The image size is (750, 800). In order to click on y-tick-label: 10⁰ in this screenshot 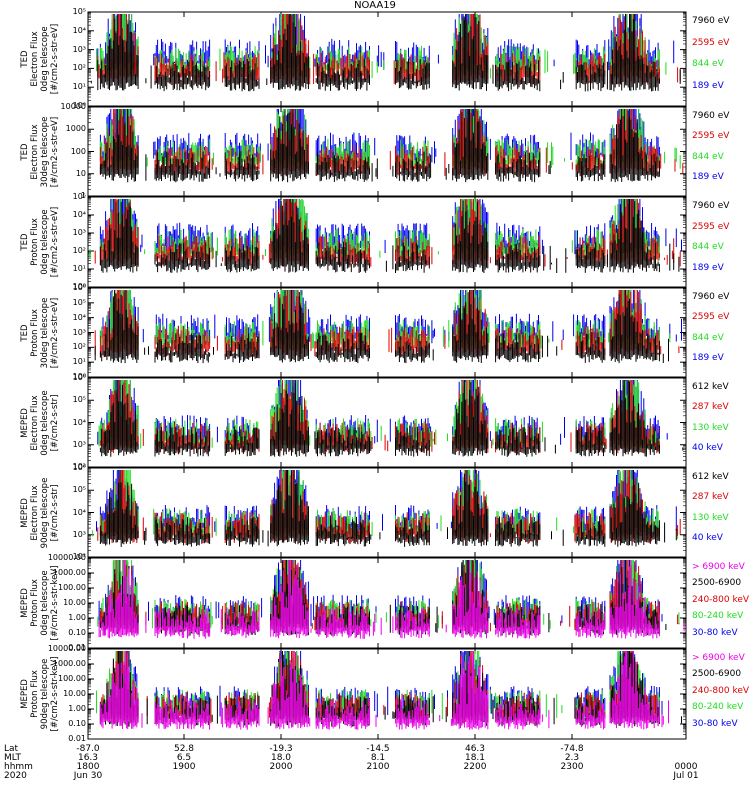, I will do `click(79, 105)`.